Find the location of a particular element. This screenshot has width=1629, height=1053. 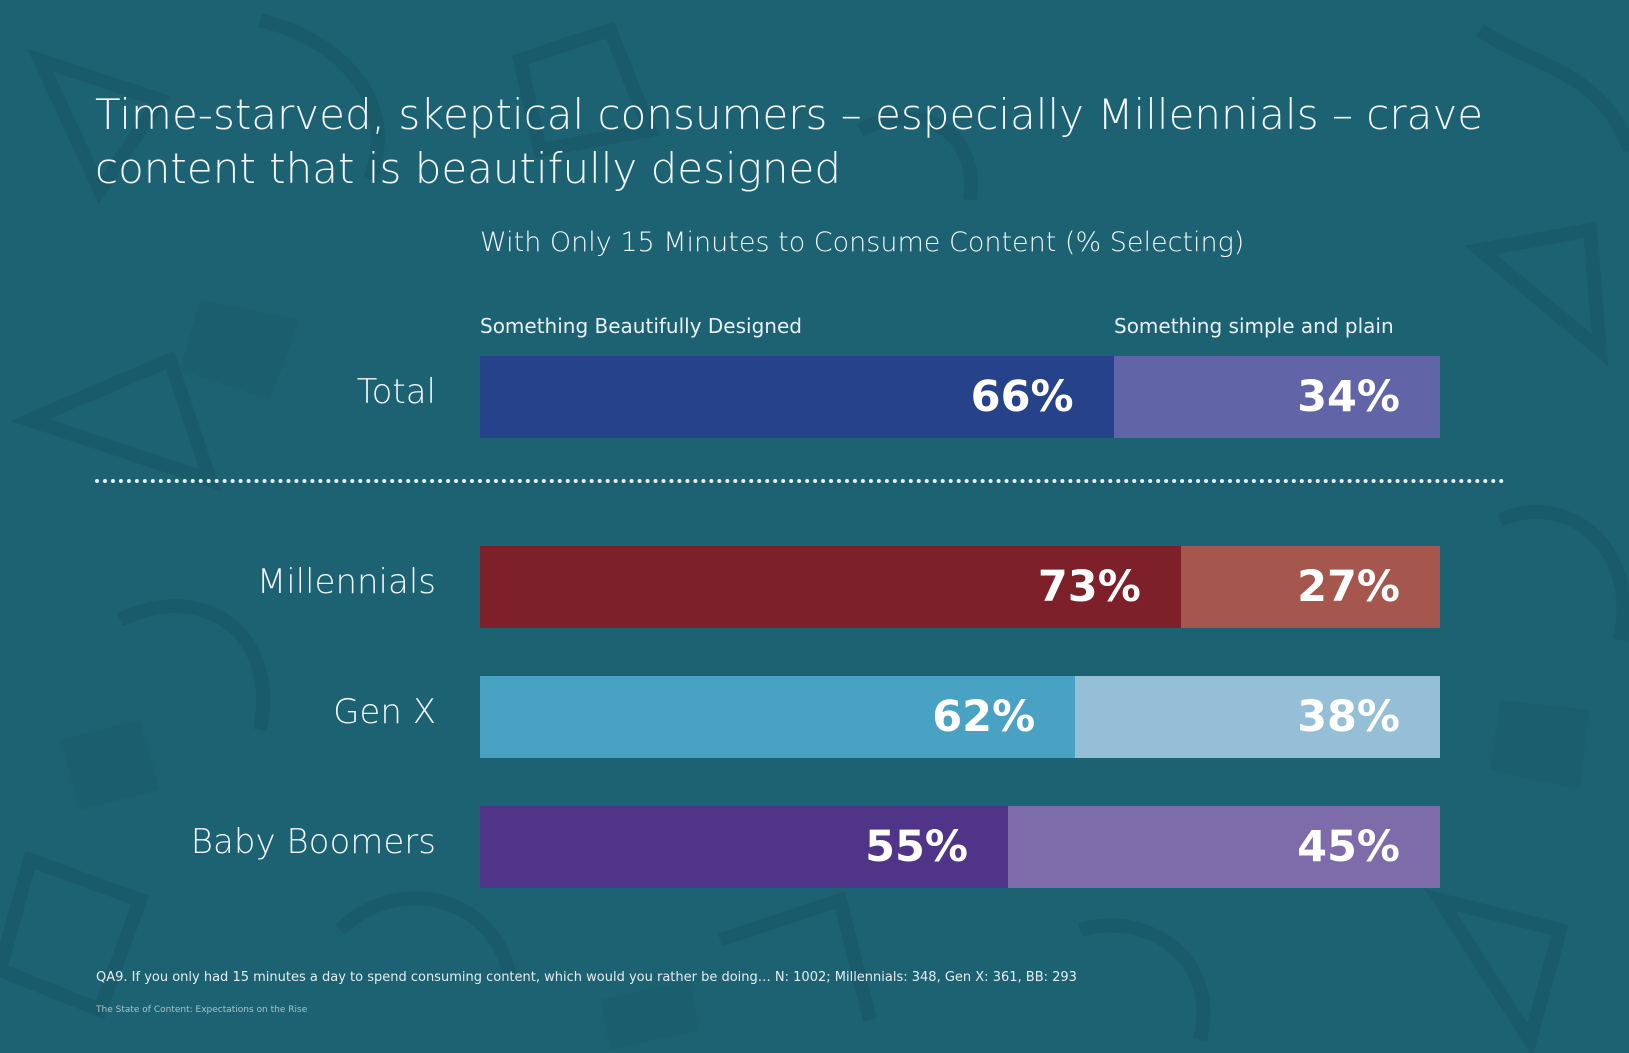

row-label-gen-x: Gen X is located at coordinates (384, 712).